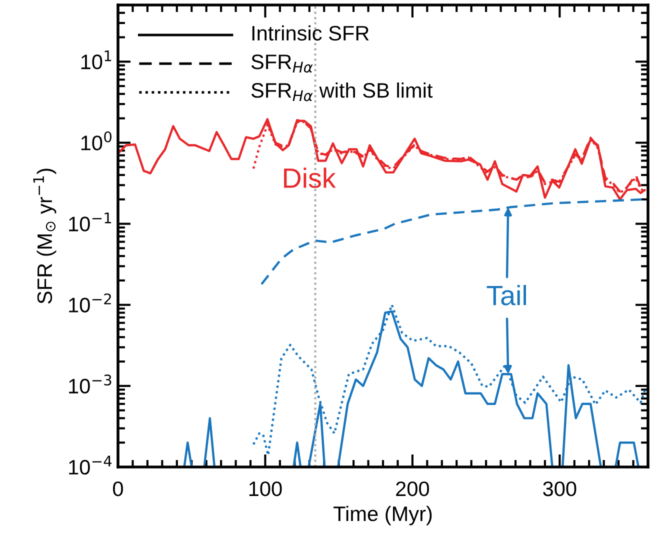  I want to click on y-tick-label: 10$^{−4}$, so click(90, 465).